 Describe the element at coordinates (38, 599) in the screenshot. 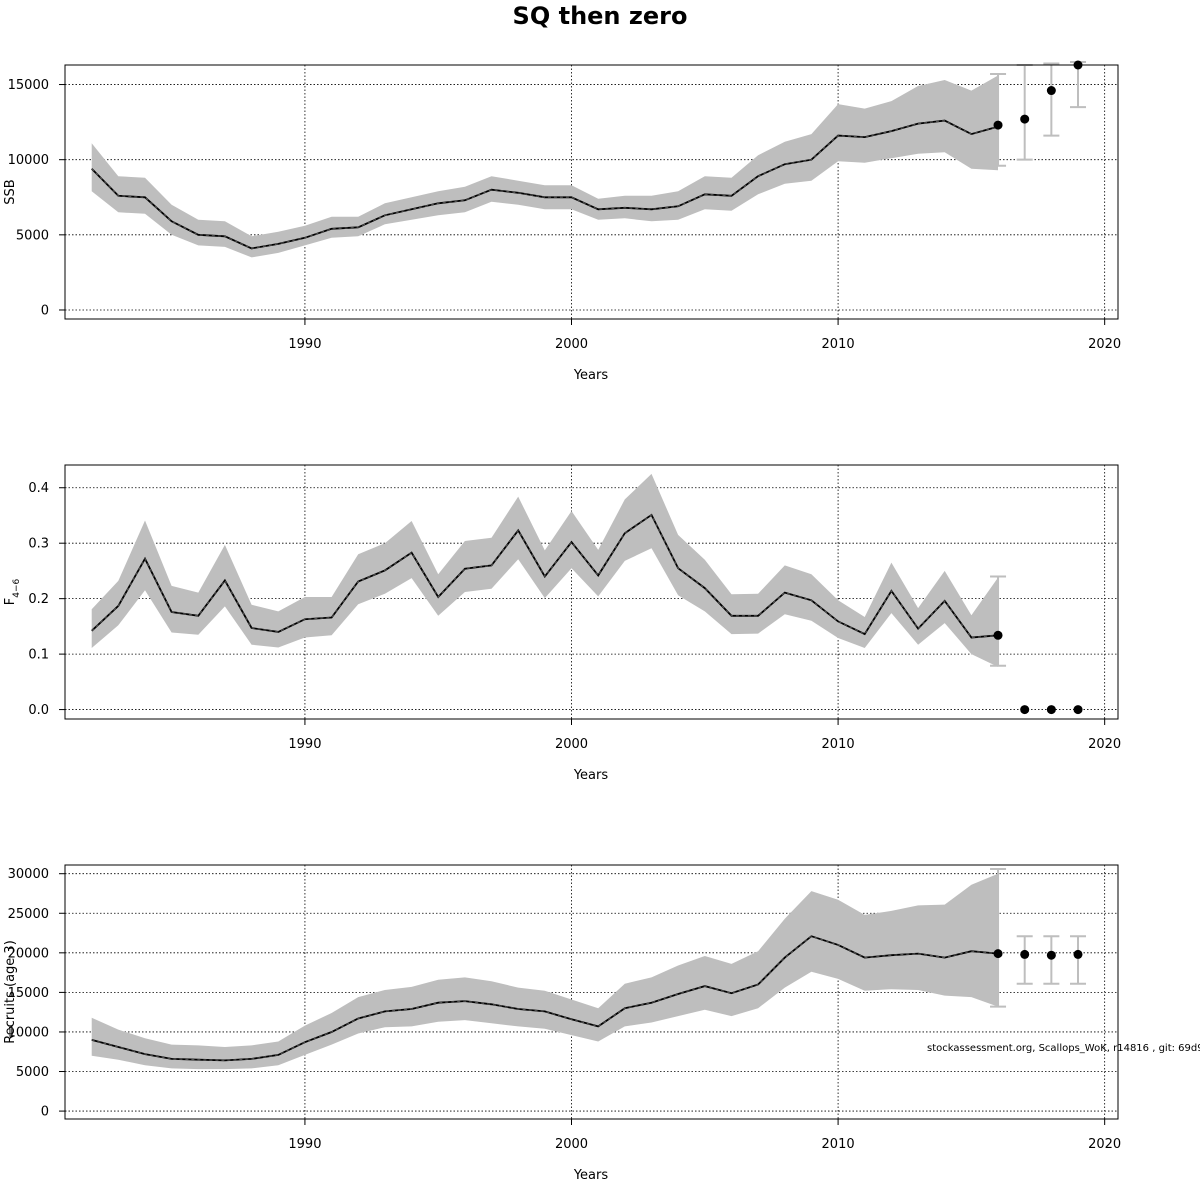

I see `y-tick-label: 0.2` at that location.